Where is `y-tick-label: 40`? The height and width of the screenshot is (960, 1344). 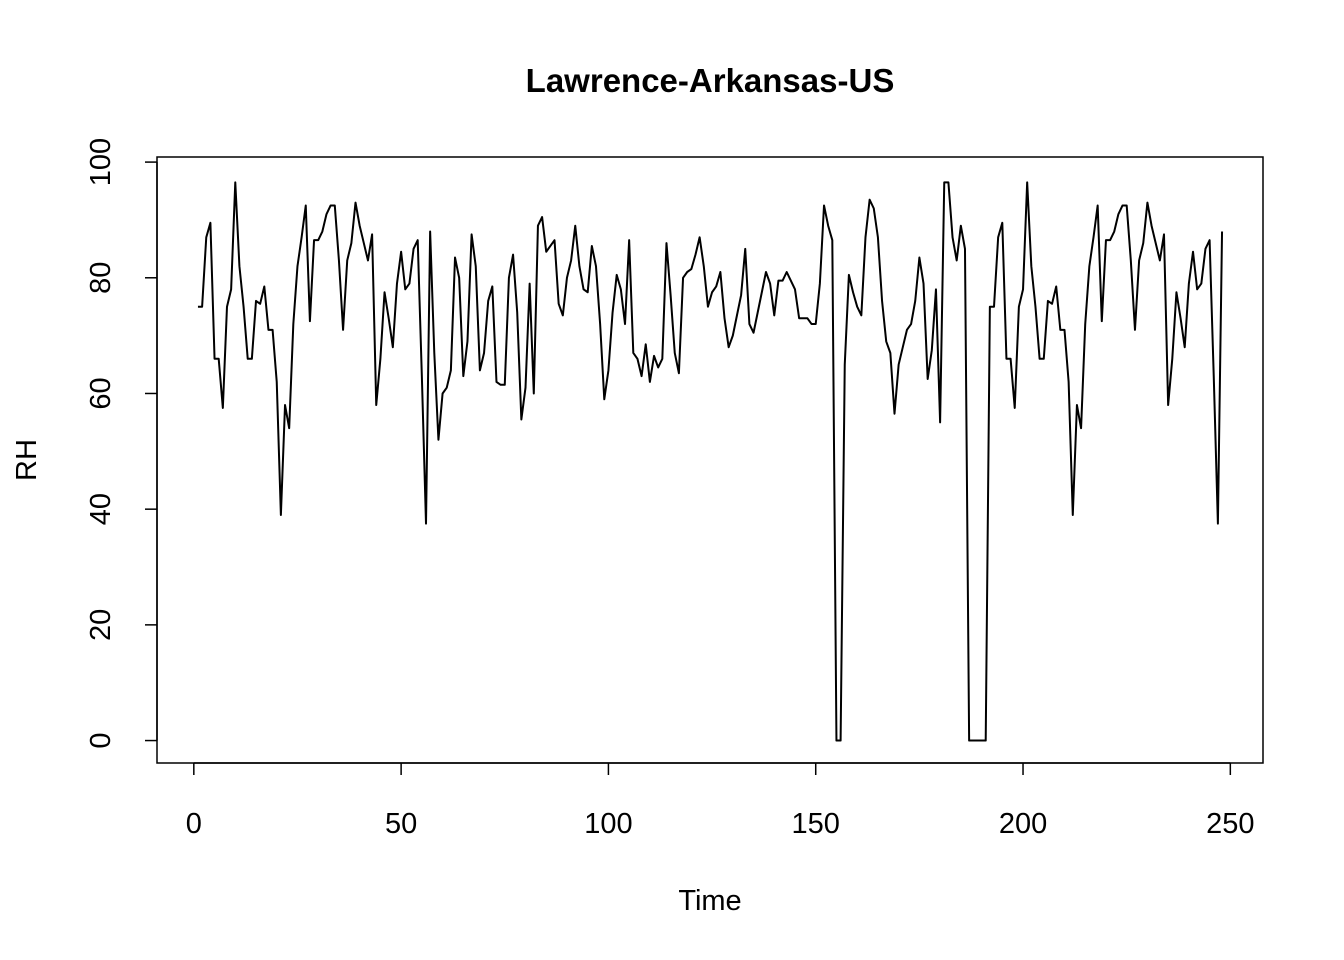
y-tick-label: 40 is located at coordinates (101, 509).